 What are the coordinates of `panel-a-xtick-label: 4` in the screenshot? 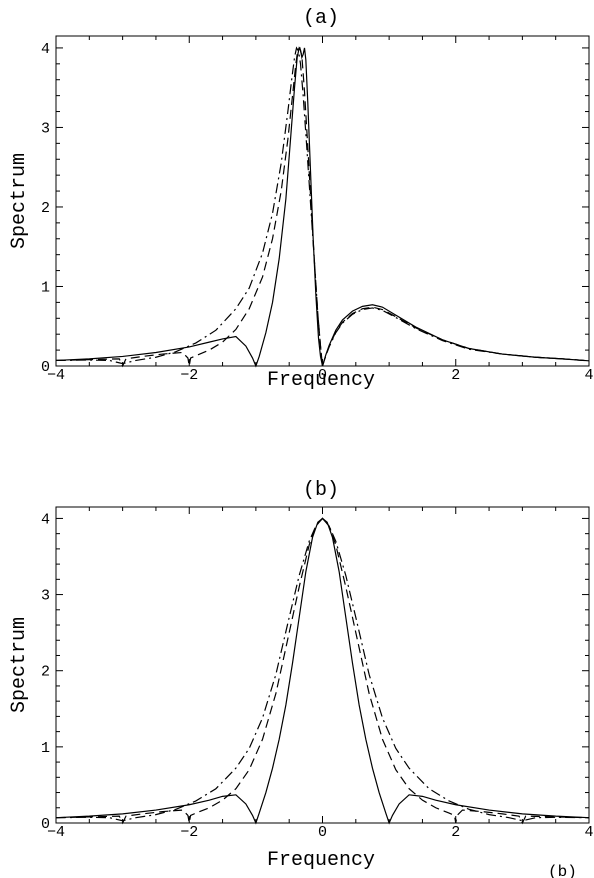 It's located at (588, 375).